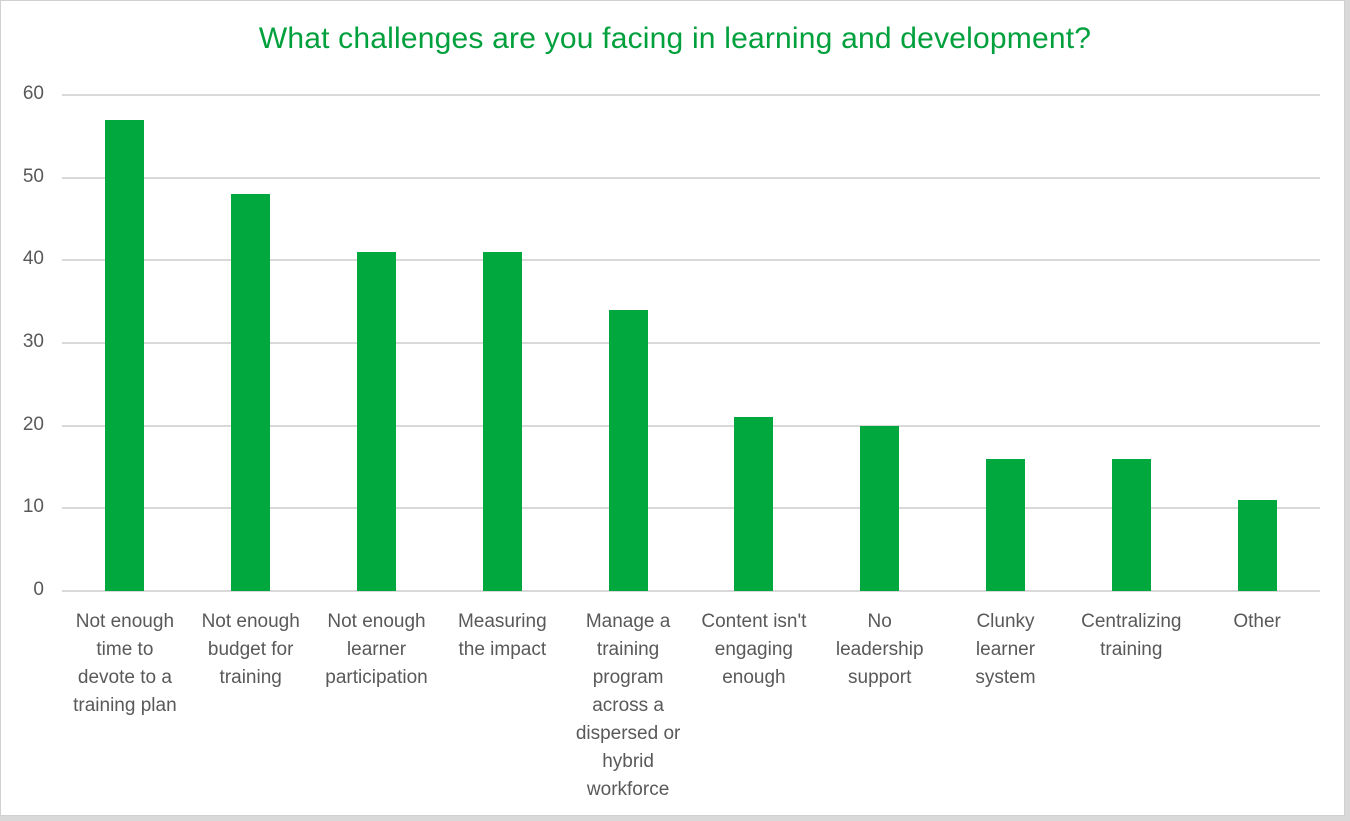  Describe the element at coordinates (33, 424) in the screenshot. I see `y-tick-label: 20` at that location.